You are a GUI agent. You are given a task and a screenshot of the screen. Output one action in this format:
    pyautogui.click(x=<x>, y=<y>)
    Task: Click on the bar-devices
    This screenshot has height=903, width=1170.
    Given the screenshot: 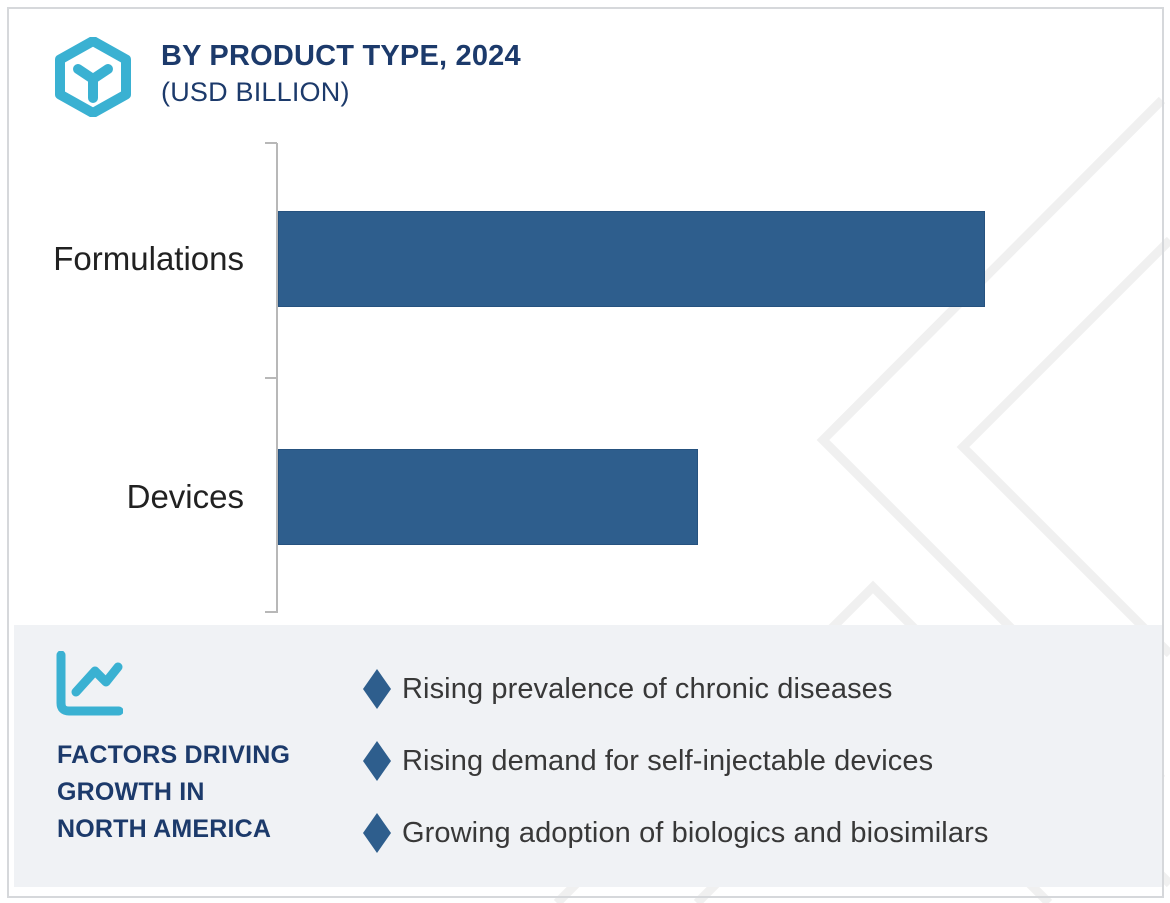 What is the action you would take?
    pyautogui.click(x=488, y=497)
    